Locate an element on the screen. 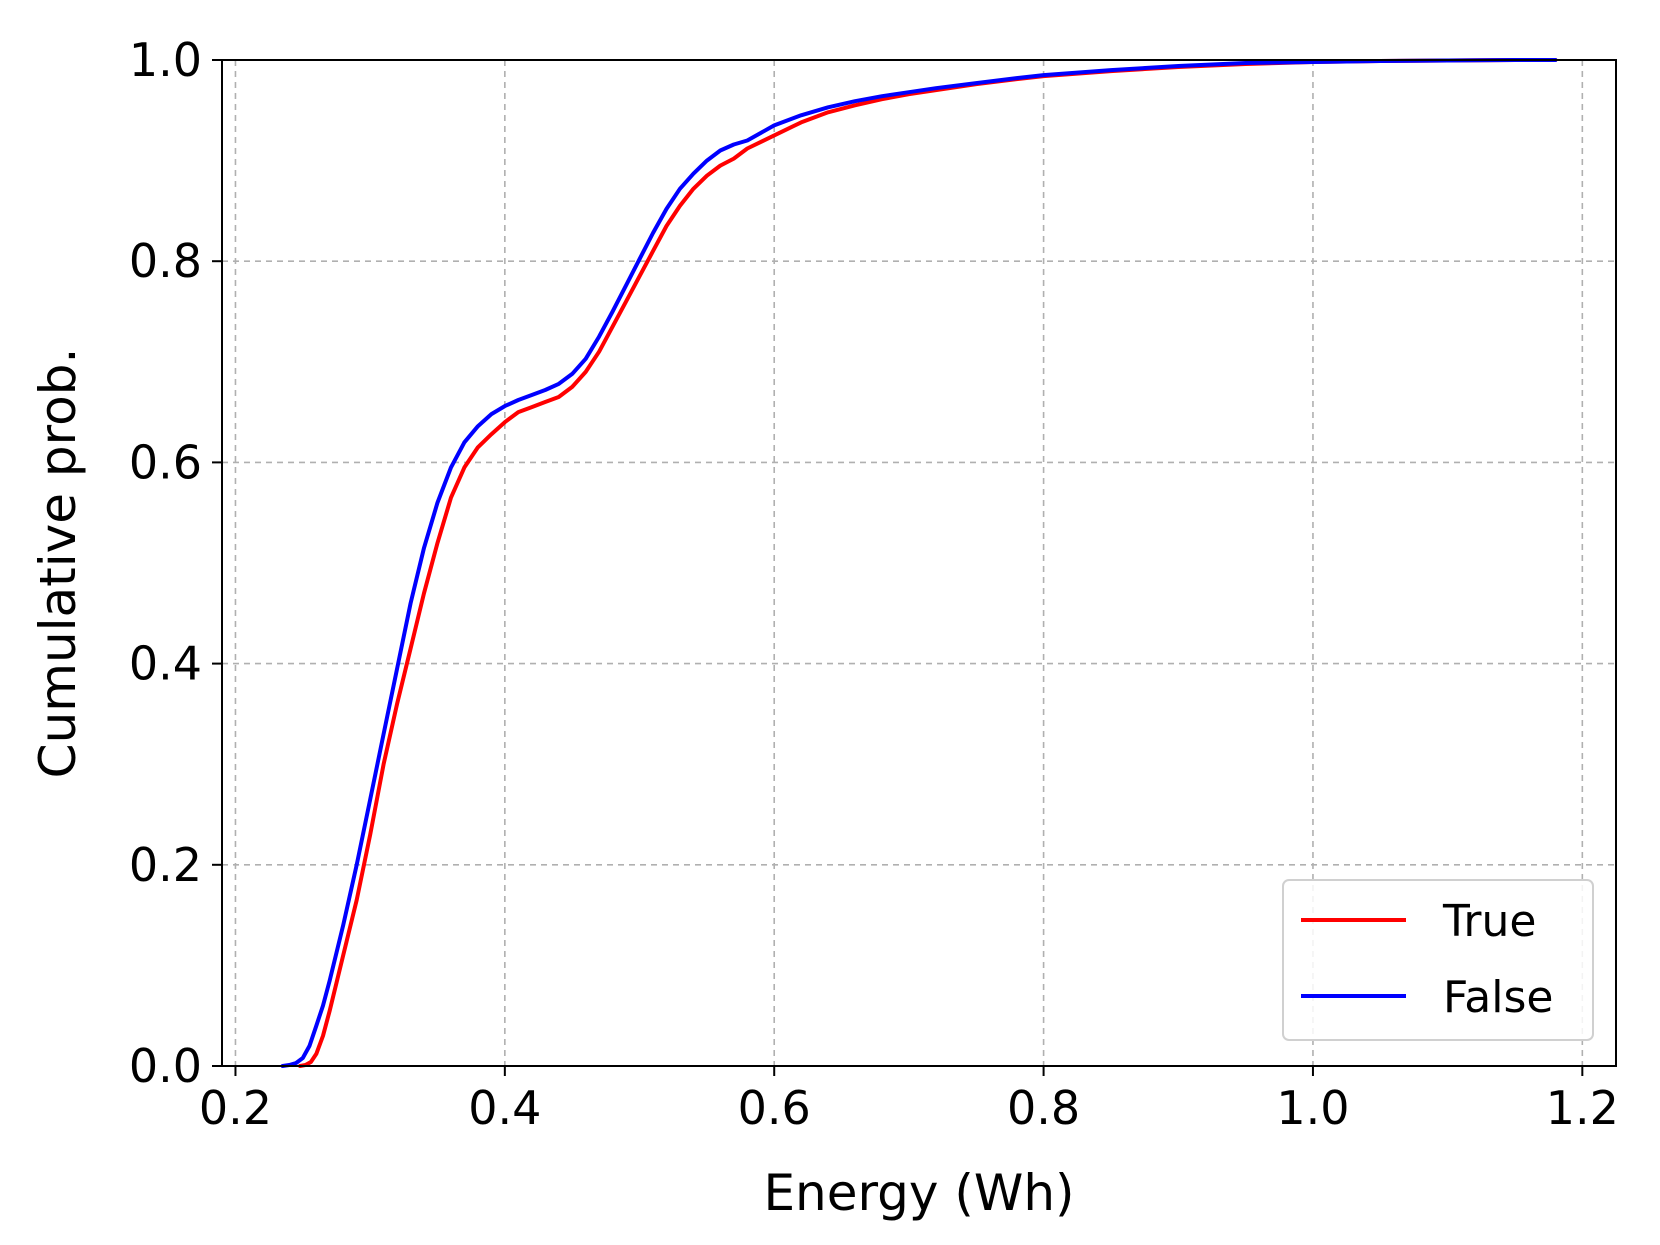 The image size is (1660, 1245). x-tick-label: 0.6 is located at coordinates (774, 1108).